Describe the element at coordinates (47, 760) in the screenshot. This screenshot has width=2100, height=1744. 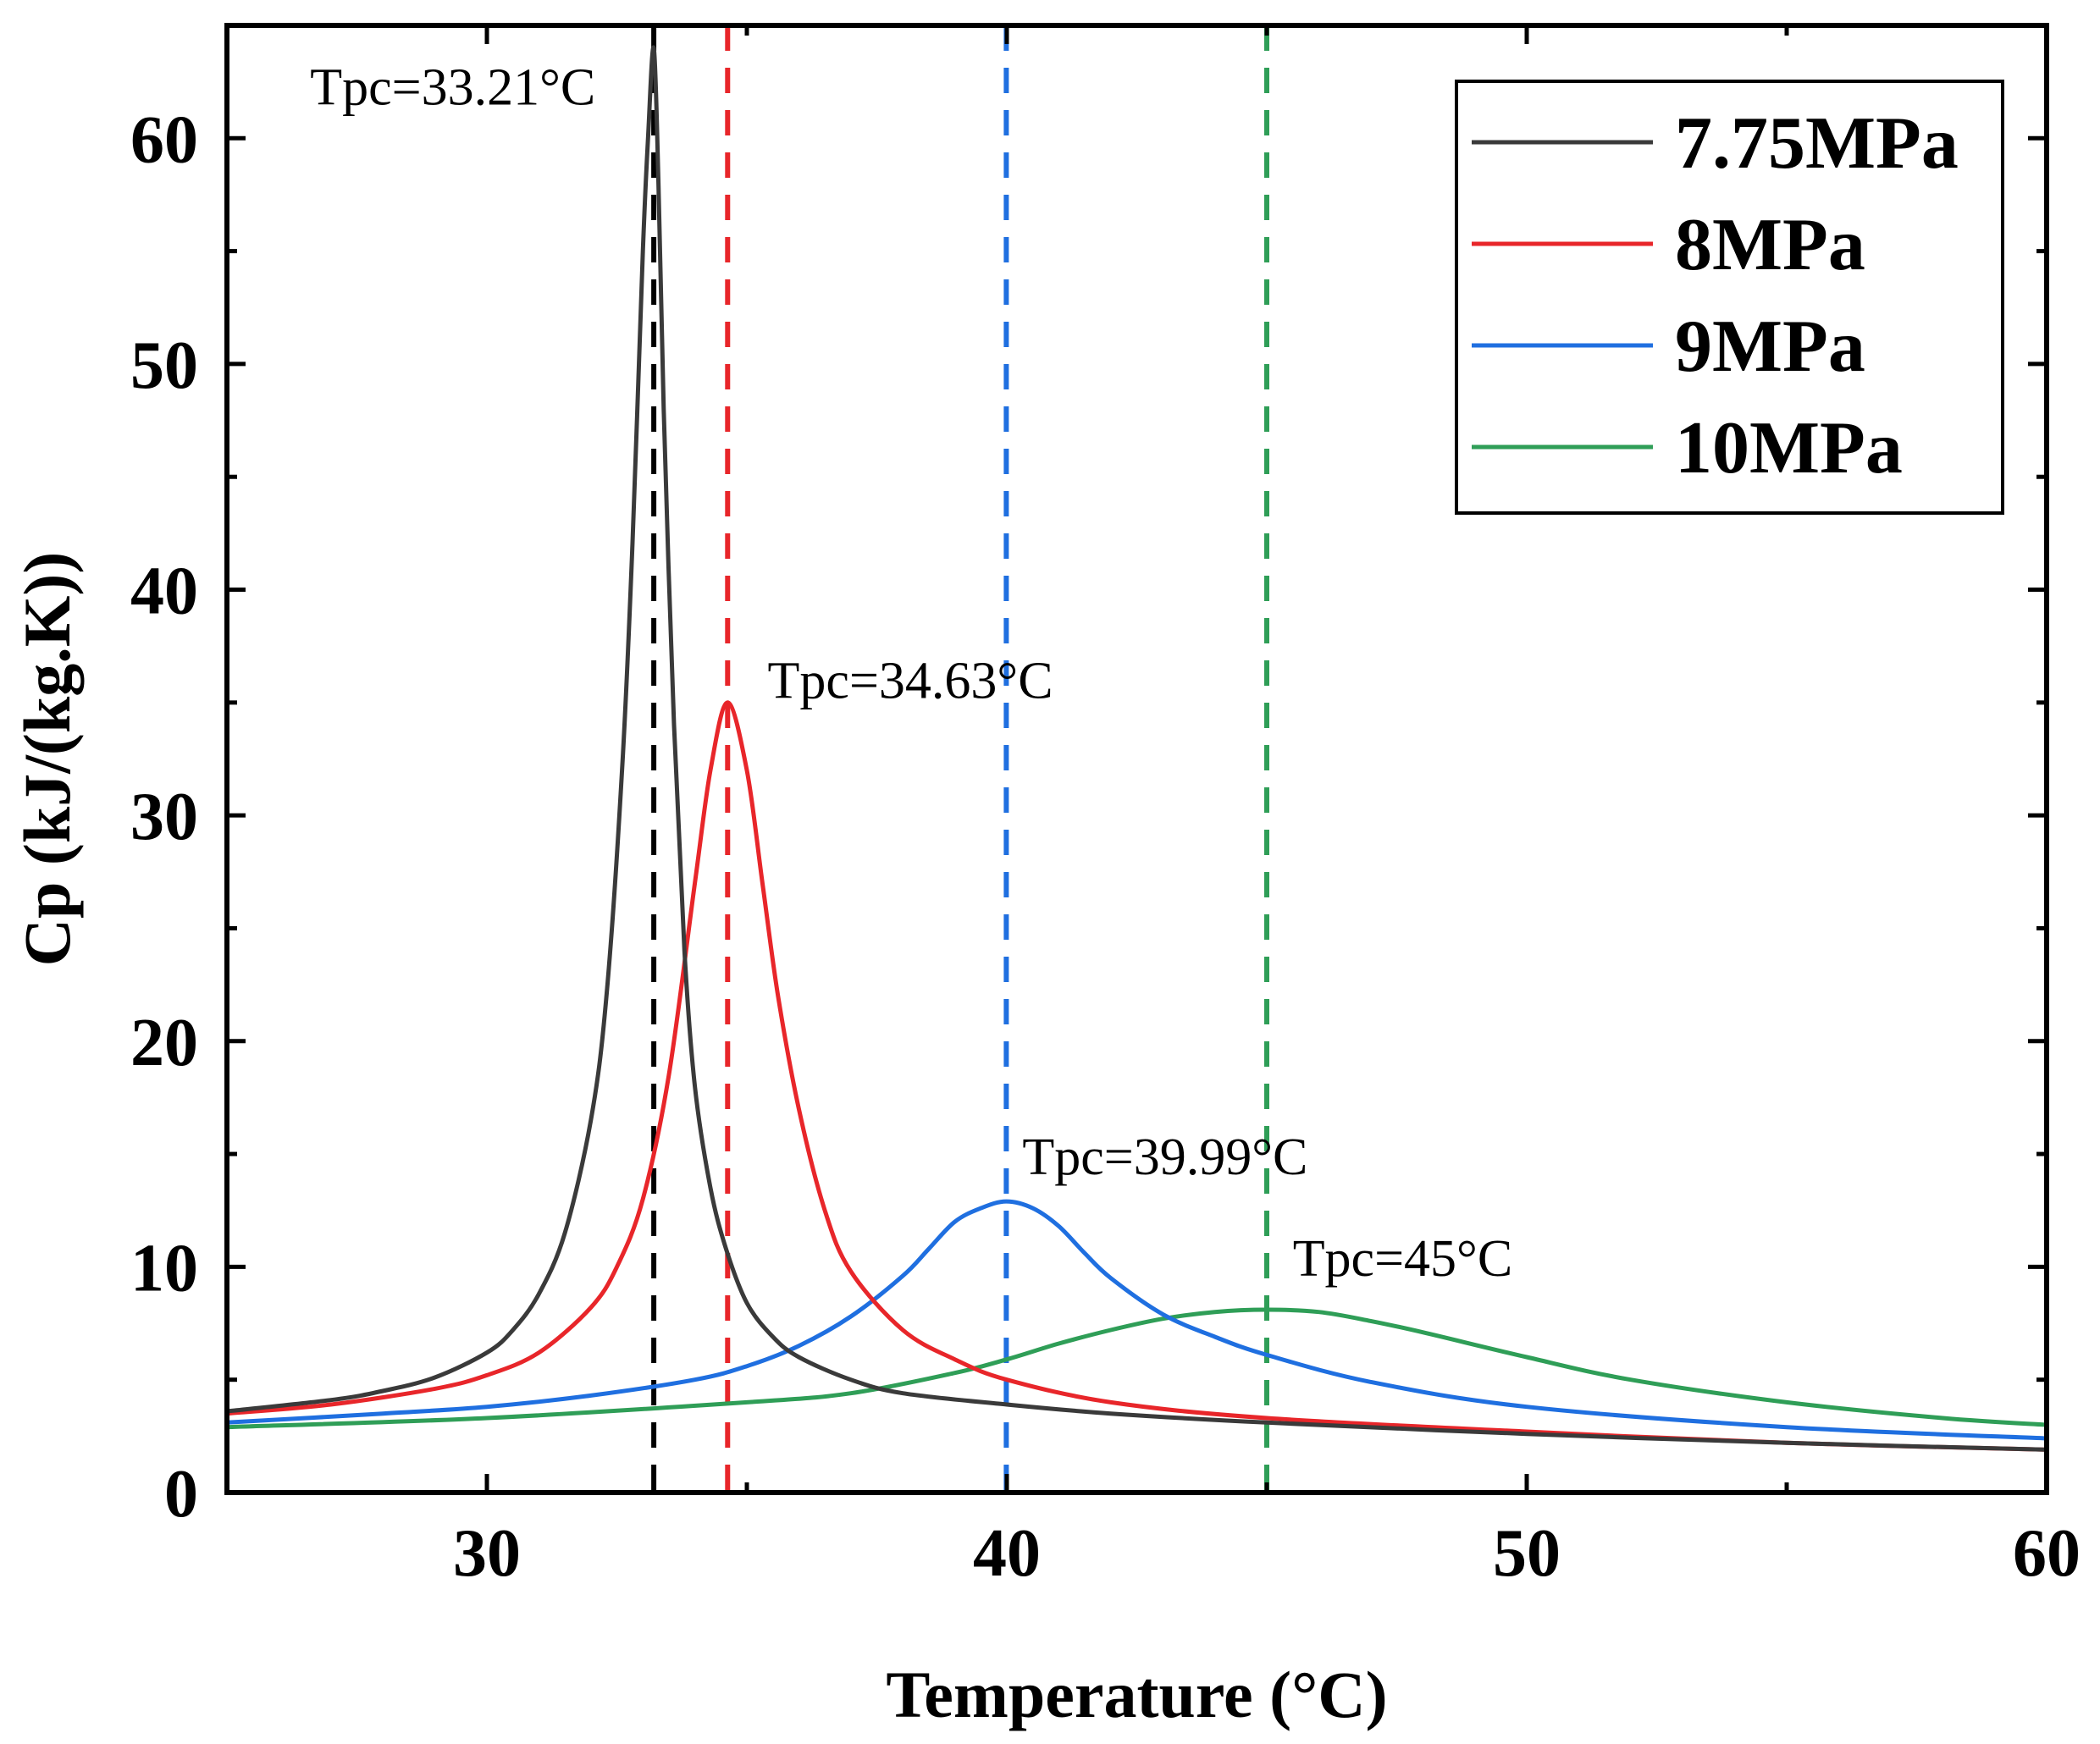
I see `y-axis-title: Cp (kJ/(kg.K))` at that location.